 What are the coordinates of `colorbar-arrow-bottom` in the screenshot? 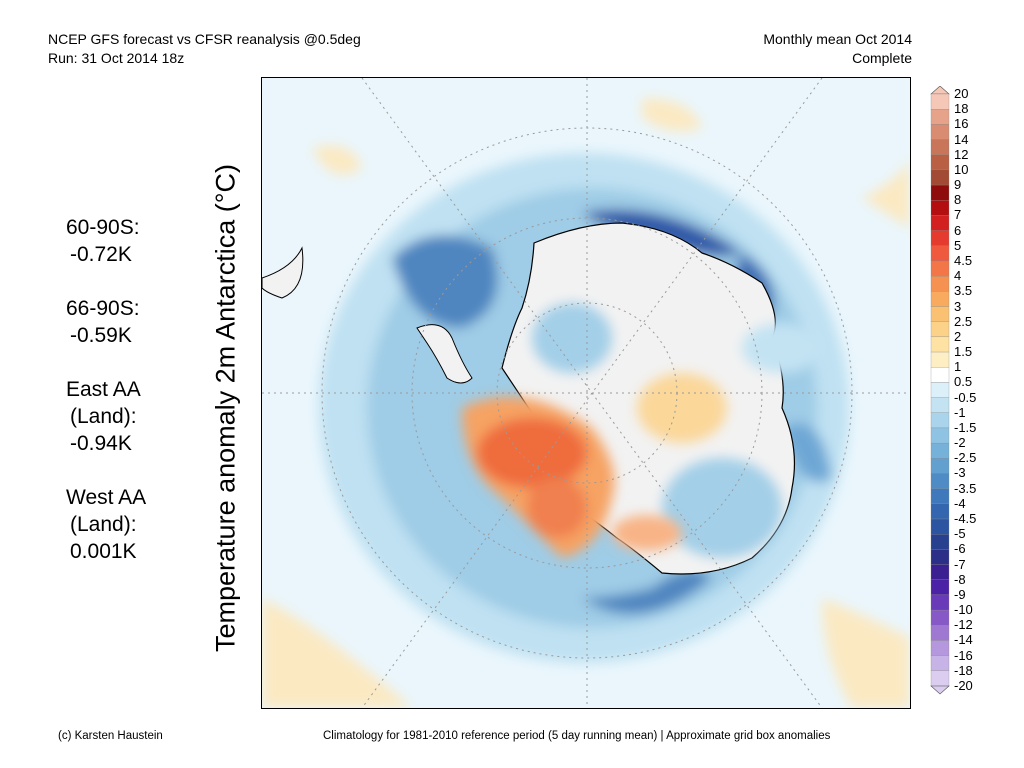 It's located at (940, 690).